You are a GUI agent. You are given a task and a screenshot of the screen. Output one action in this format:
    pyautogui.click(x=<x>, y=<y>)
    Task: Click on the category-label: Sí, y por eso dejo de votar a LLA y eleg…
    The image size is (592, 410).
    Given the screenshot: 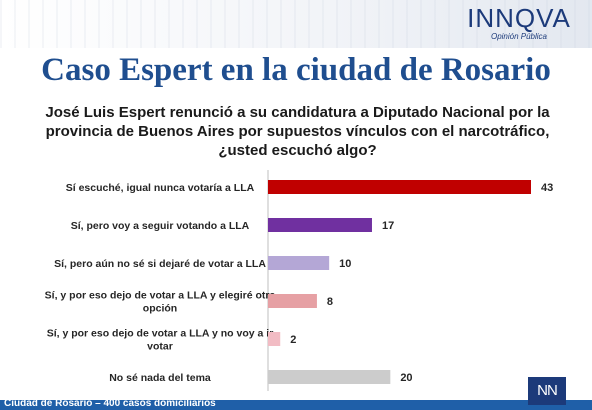 What is the action you would take?
    pyautogui.click(x=160, y=302)
    